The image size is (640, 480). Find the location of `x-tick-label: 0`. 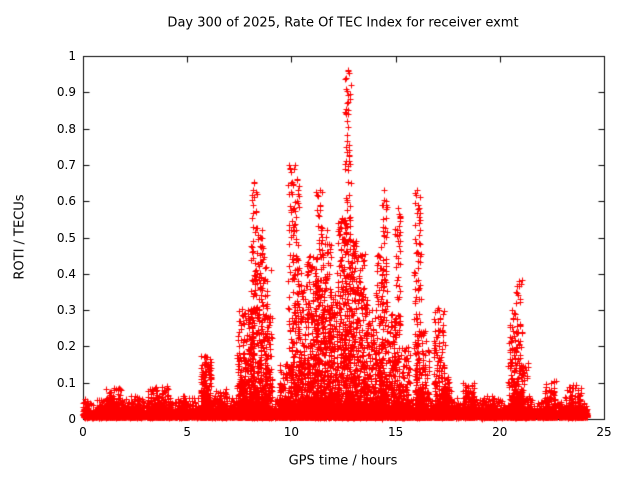

x-tick-label: 0 is located at coordinates (83, 432).